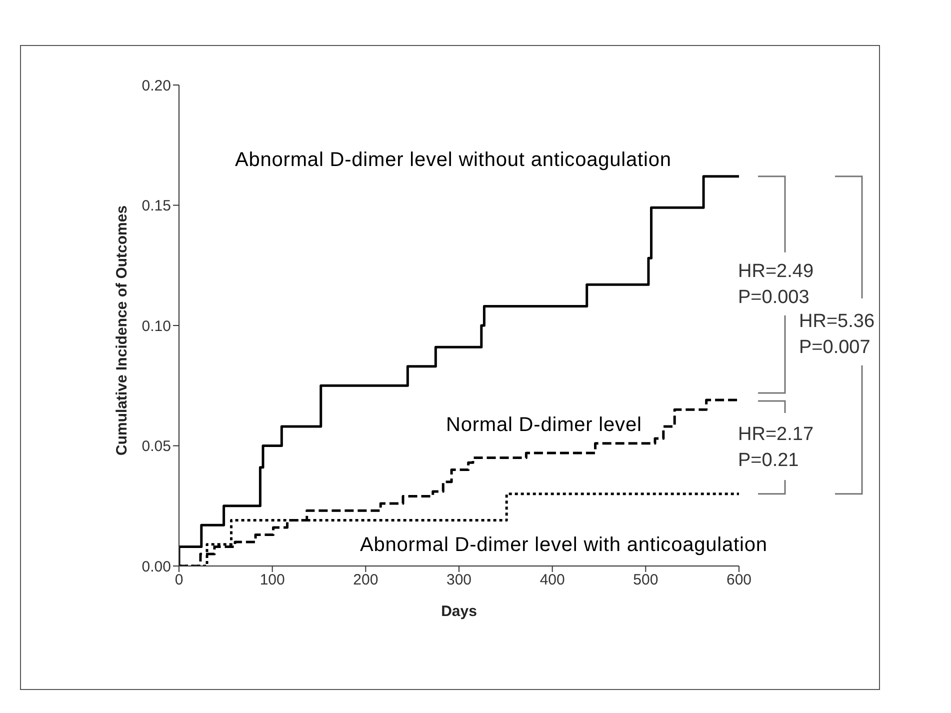 This screenshot has width=951, height=713. Describe the element at coordinates (156, 567) in the screenshot. I see `y-tick-label: 0.00` at that location.